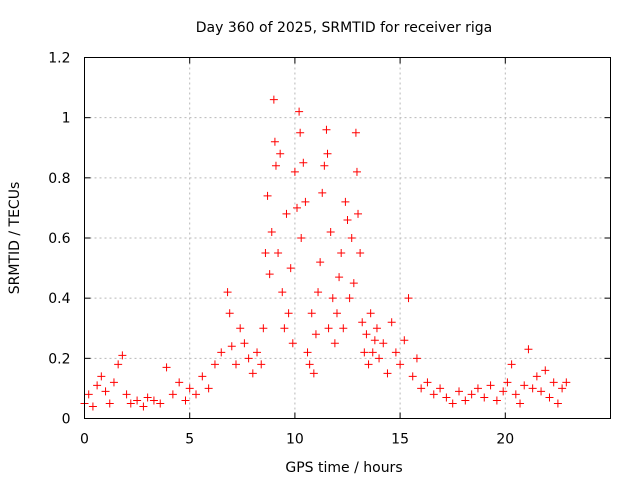 This screenshot has width=640, height=480. I want to click on y-tick-label: 0, so click(66, 420).